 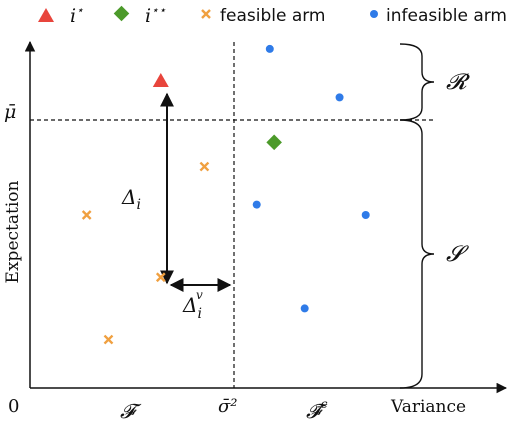 What do you see at coordinates (131, 199) in the screenshot?
I see `delta-i-label: Δi` at bounding box center [131, 199].